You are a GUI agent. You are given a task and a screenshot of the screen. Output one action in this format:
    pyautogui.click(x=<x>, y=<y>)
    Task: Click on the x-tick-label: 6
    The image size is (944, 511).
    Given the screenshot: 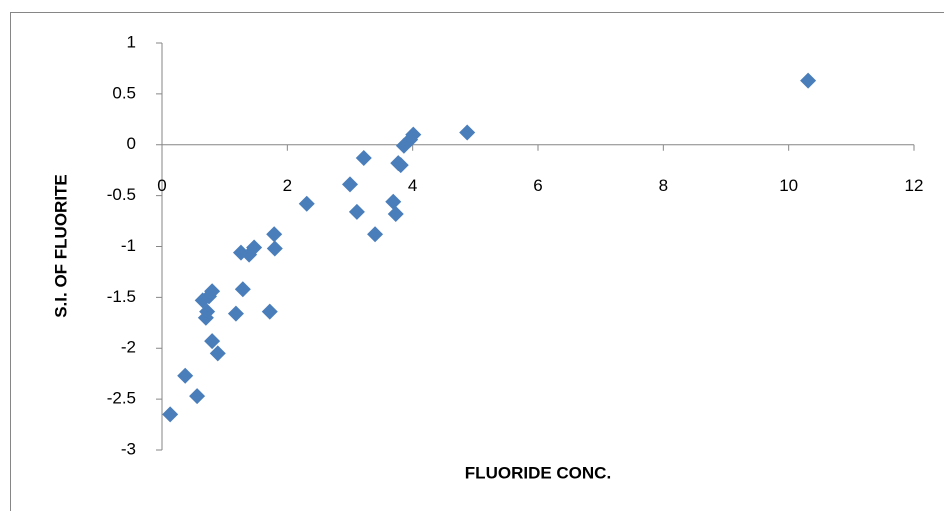 What is the action you would take?
    pyautogui.click(x=537, y=185)
    